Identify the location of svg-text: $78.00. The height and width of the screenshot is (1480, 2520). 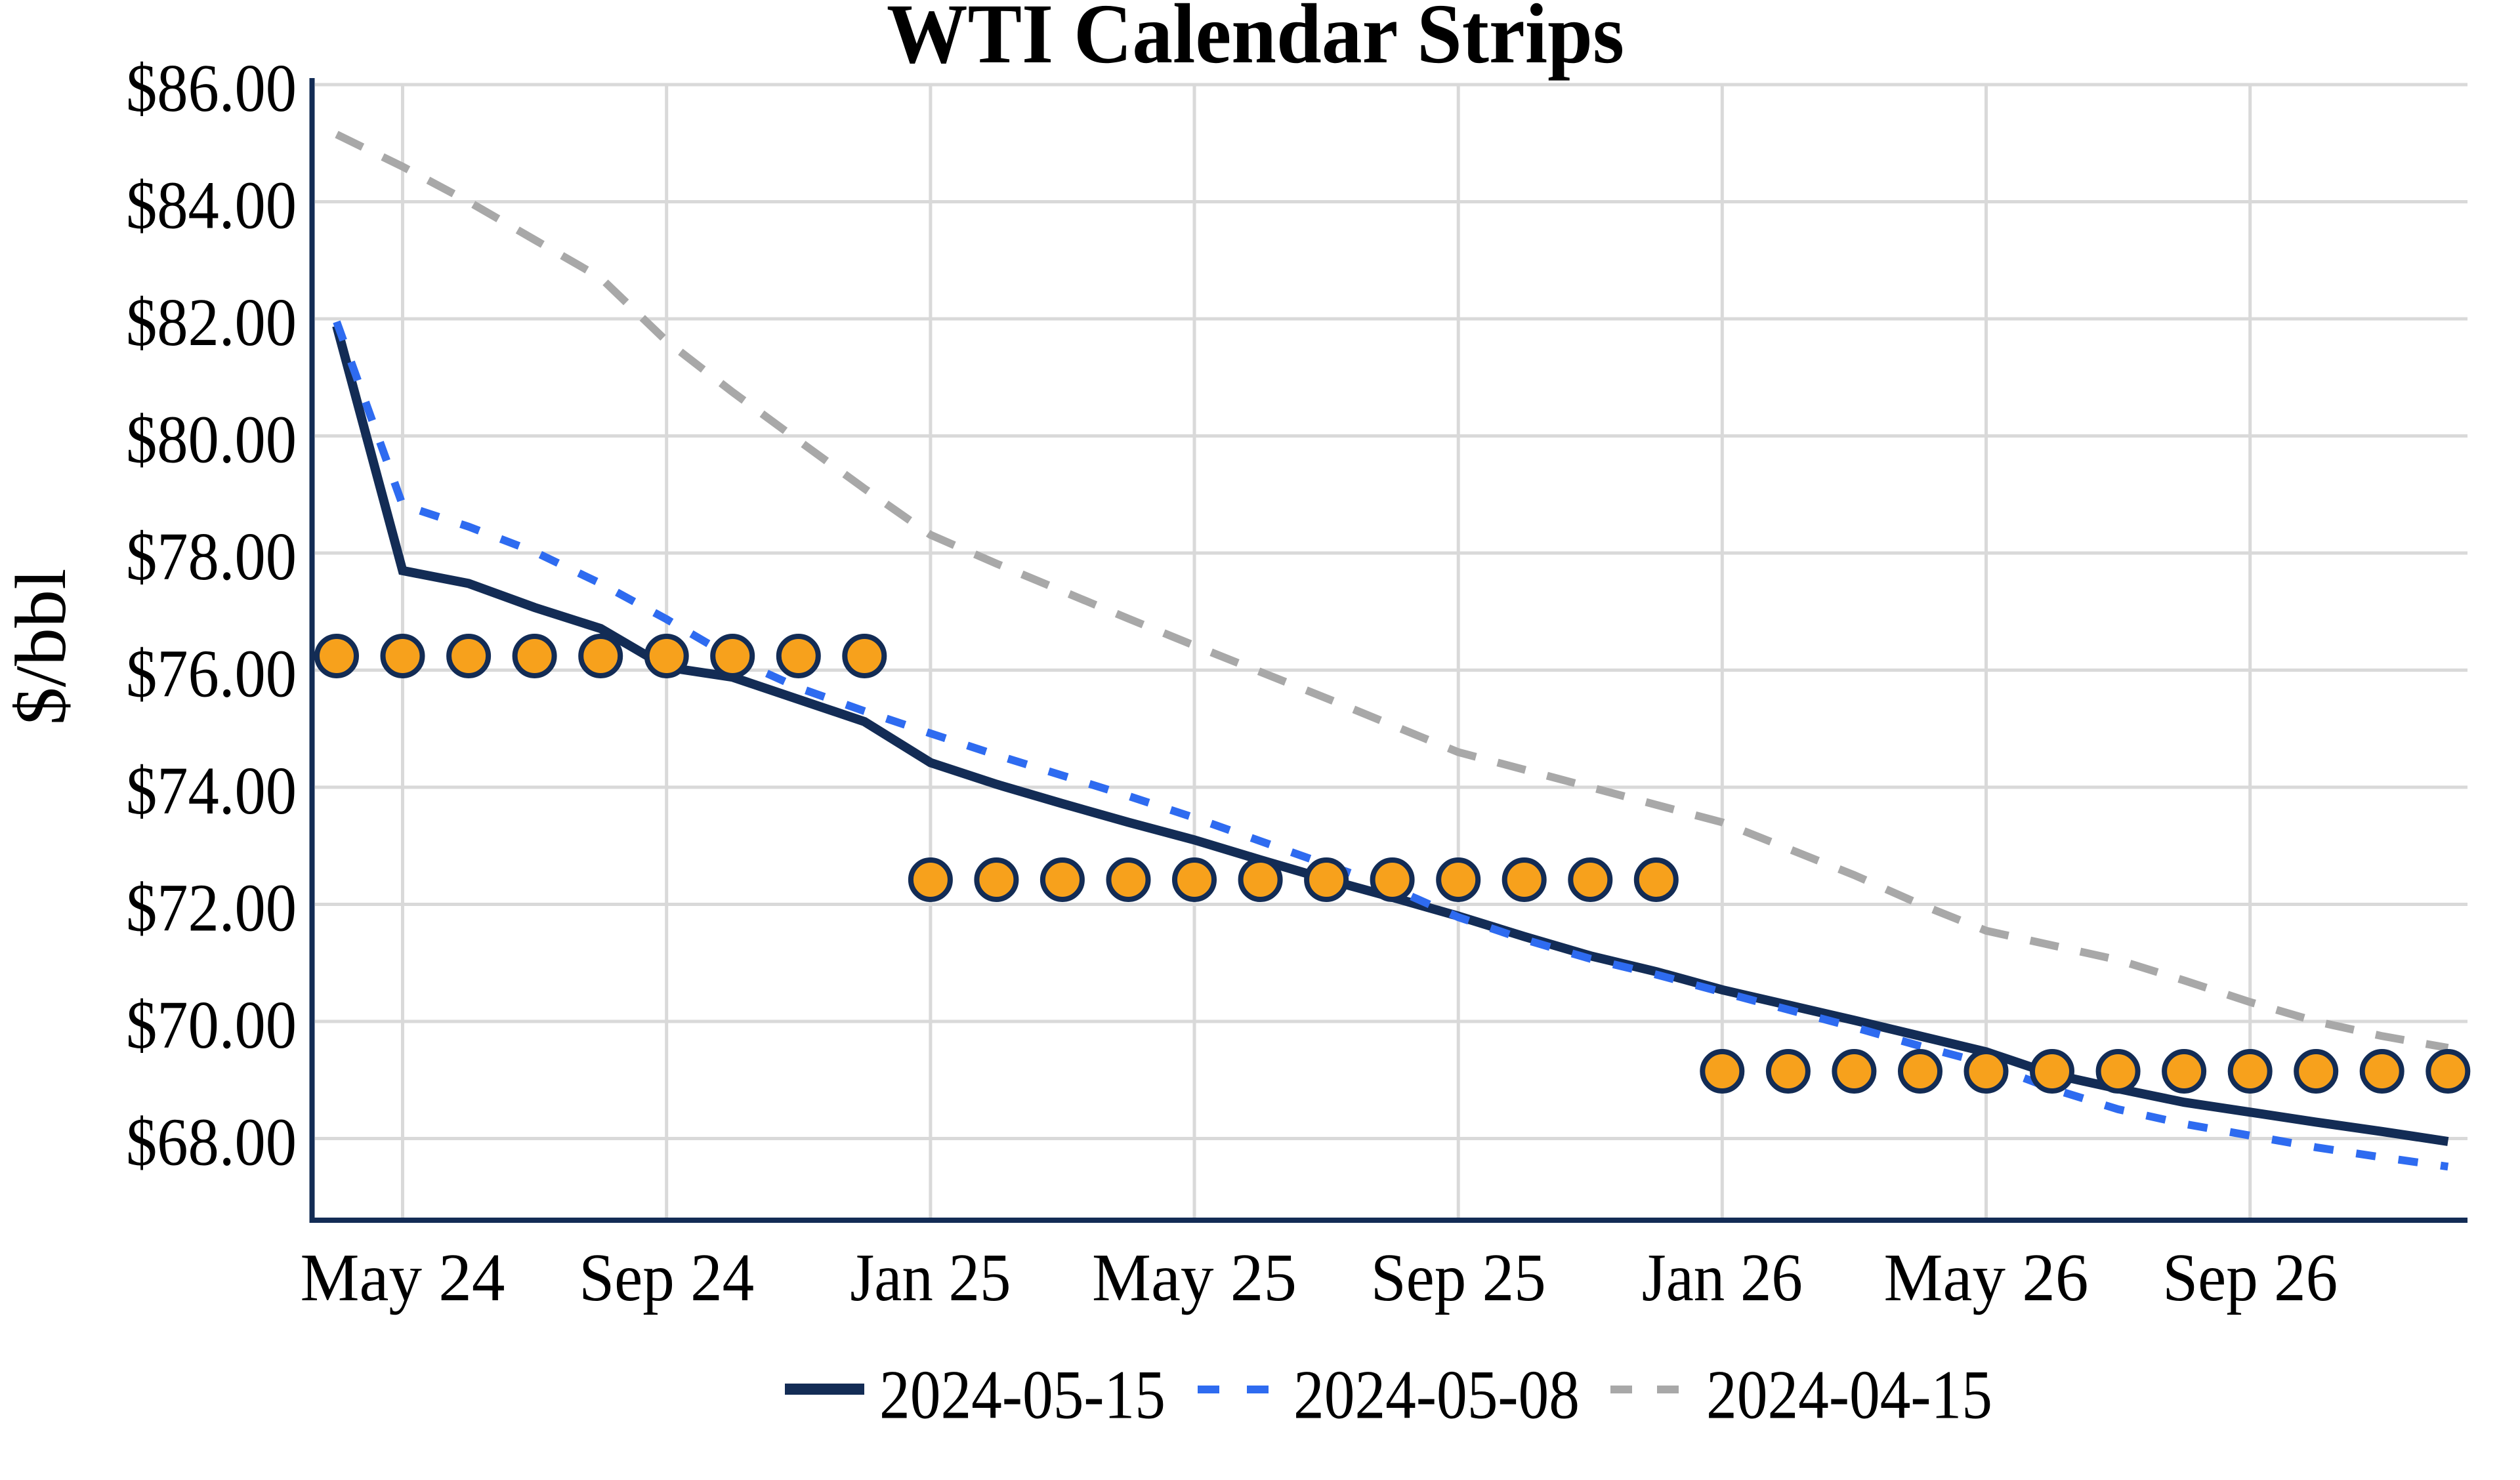
(211, 556).